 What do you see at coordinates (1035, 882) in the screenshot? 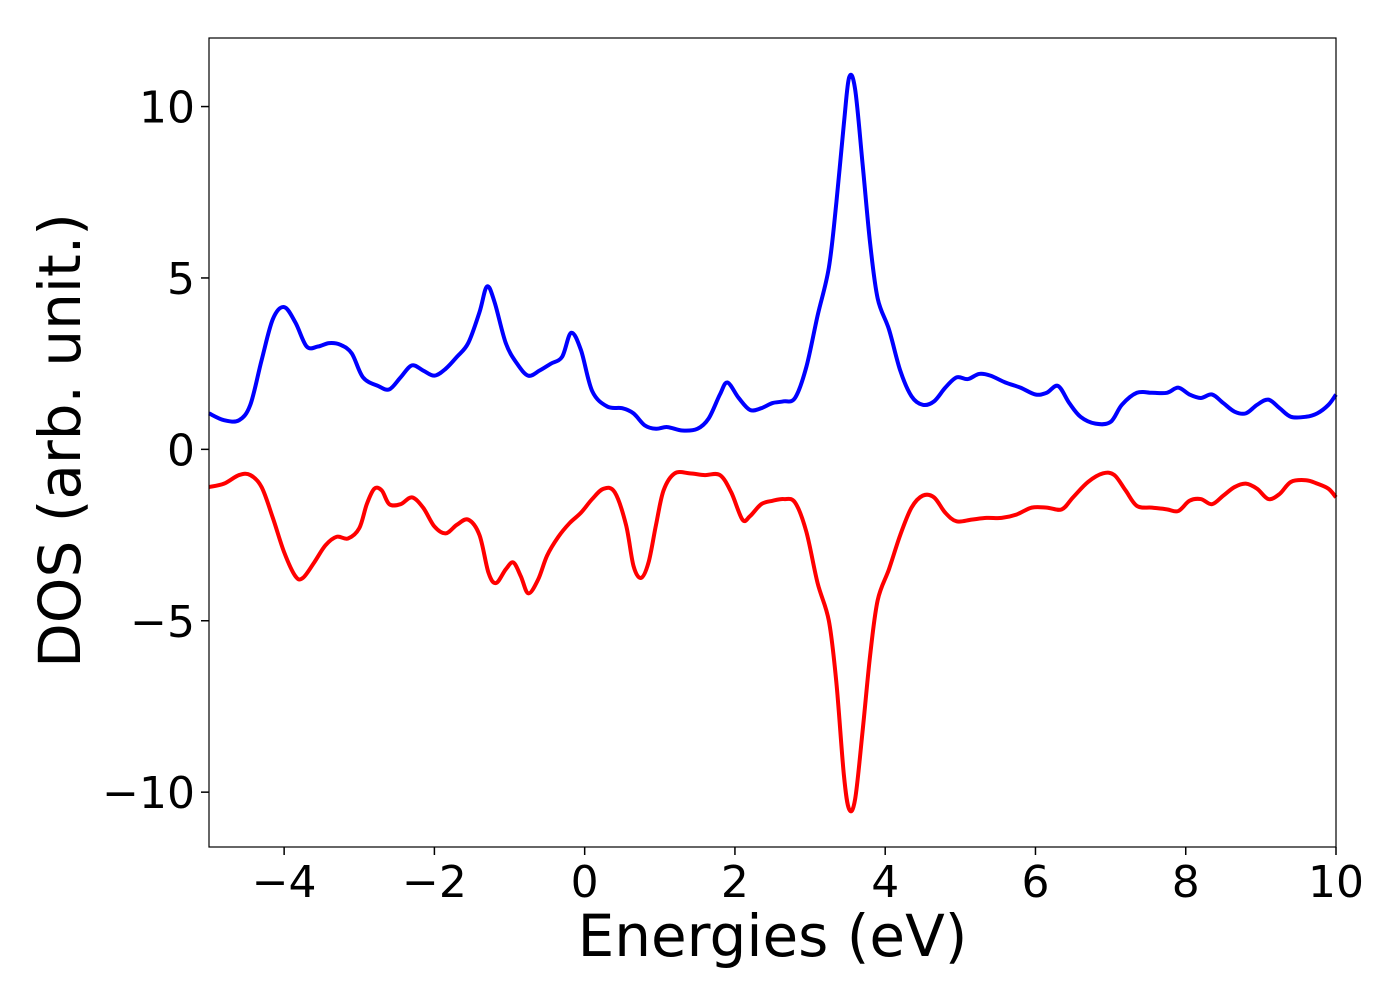
I see `x-tick-label: 6` at bounding box center [1035, 882].